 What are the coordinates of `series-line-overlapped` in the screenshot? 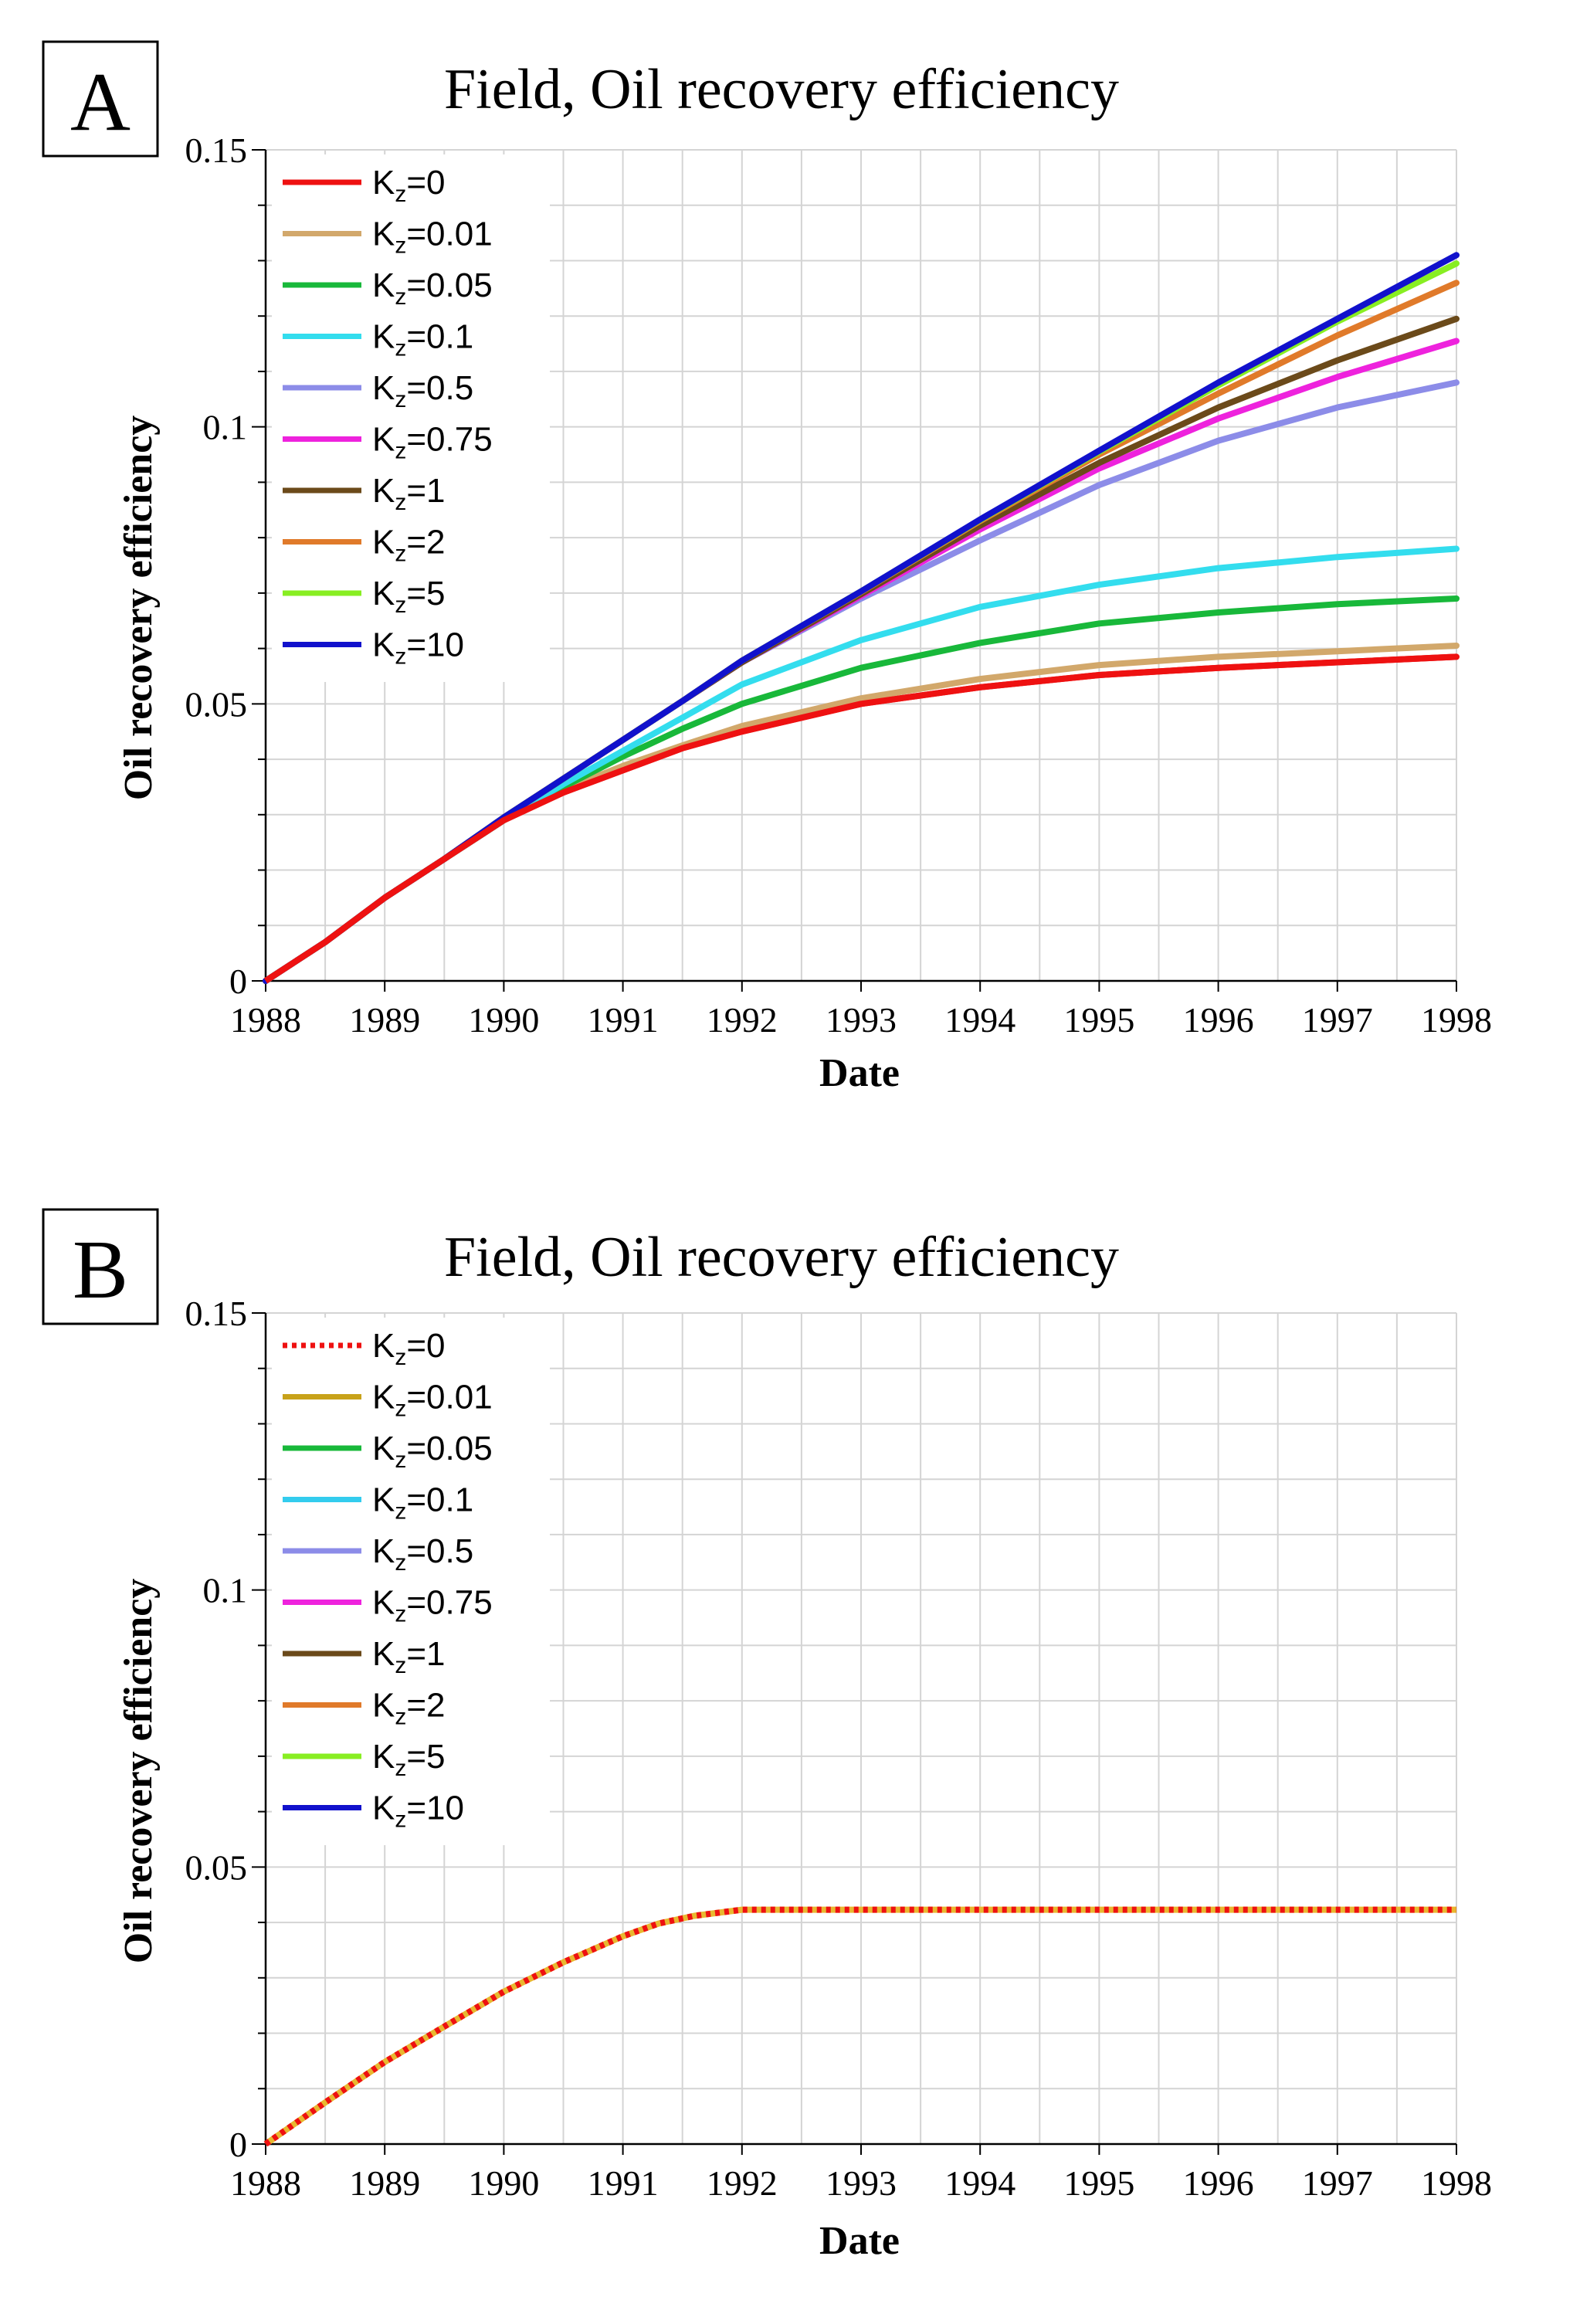 It's located at (859, 2026).